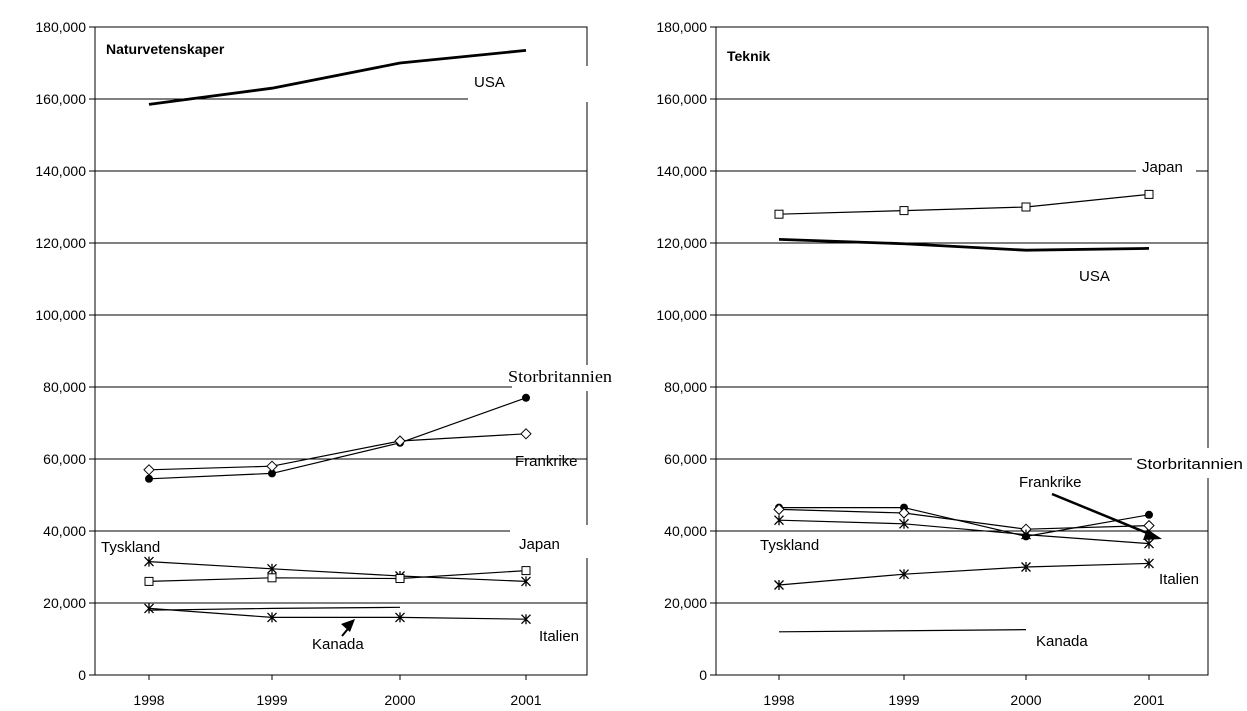 Image resolution: width=1247 pixels, height=711 pixels. I want to click on series-japan, so click(337, 576).